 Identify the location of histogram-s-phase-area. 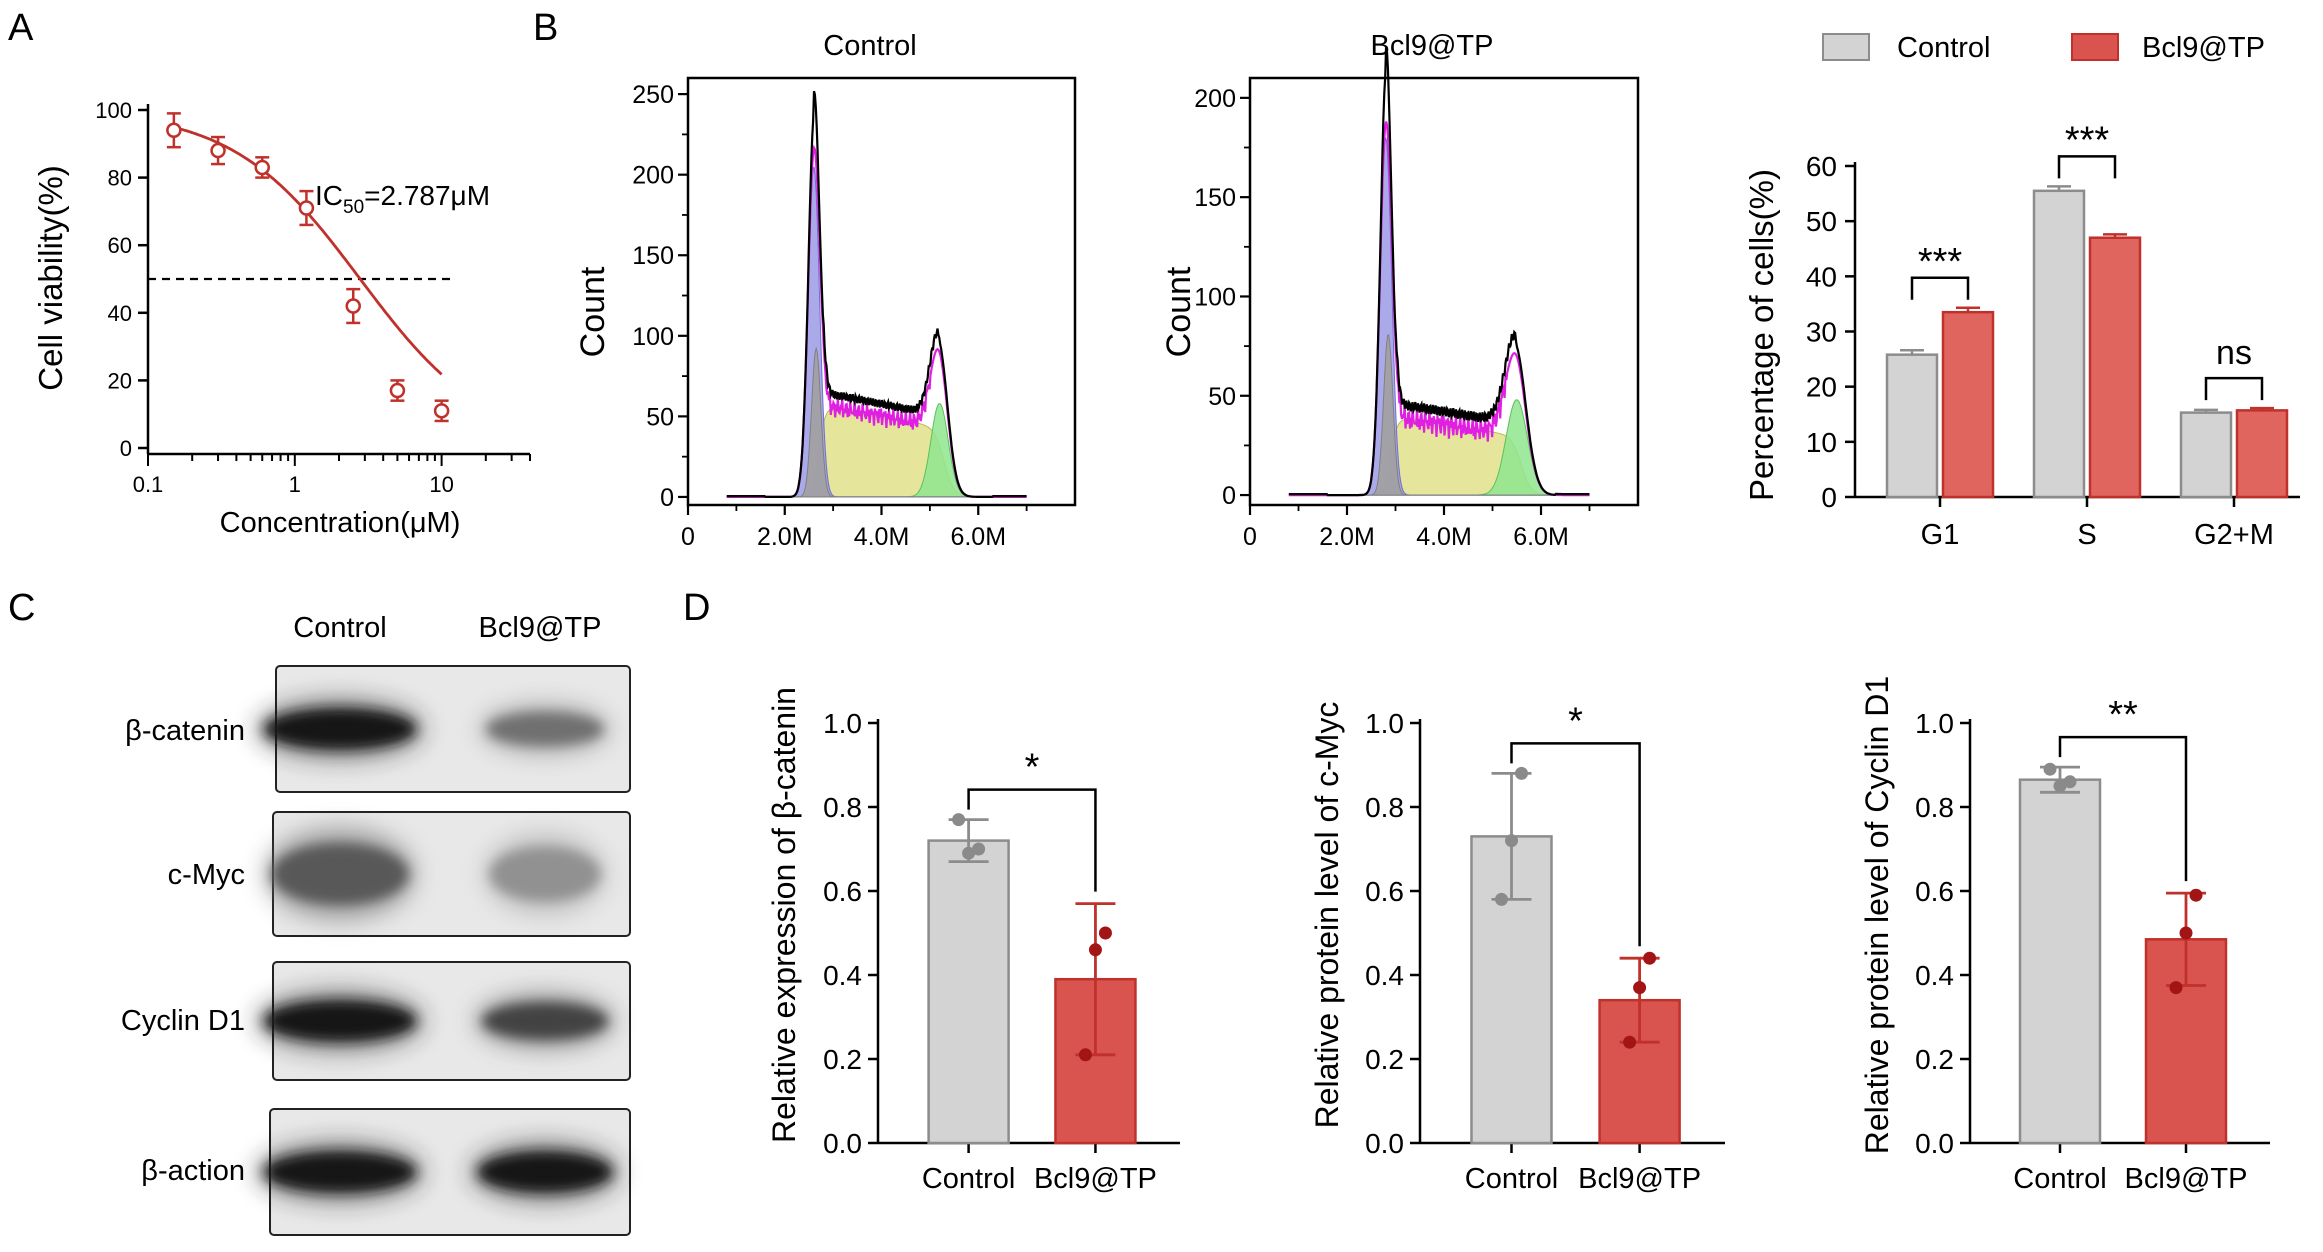
(876, 452).